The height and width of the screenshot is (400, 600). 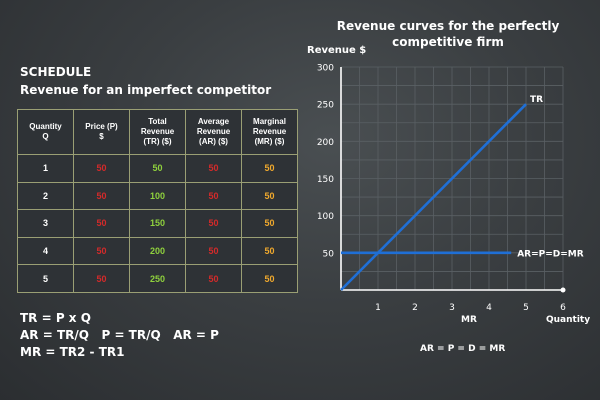 I want to click on x-tick-label: 6, so click(x=563, y=308).